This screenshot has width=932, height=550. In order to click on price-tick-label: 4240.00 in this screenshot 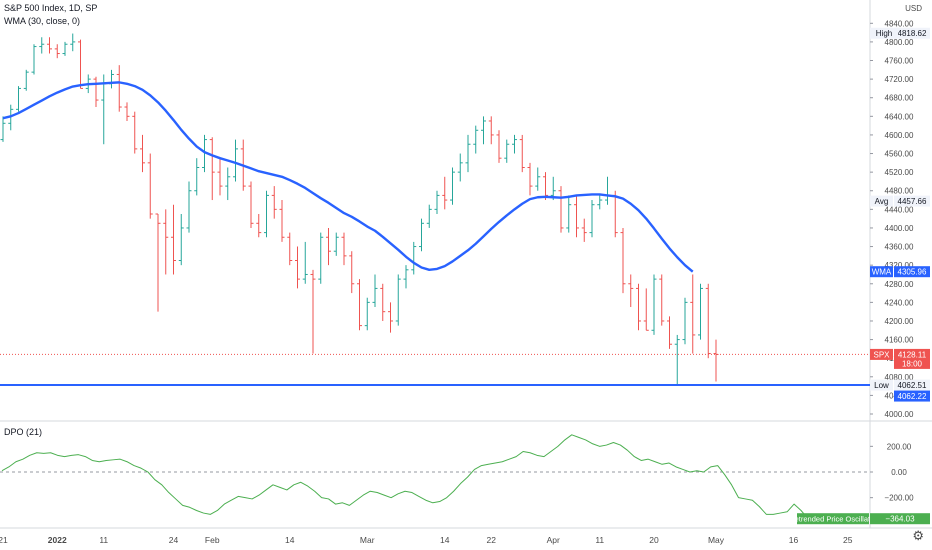, I will do `click(899, 302)`.